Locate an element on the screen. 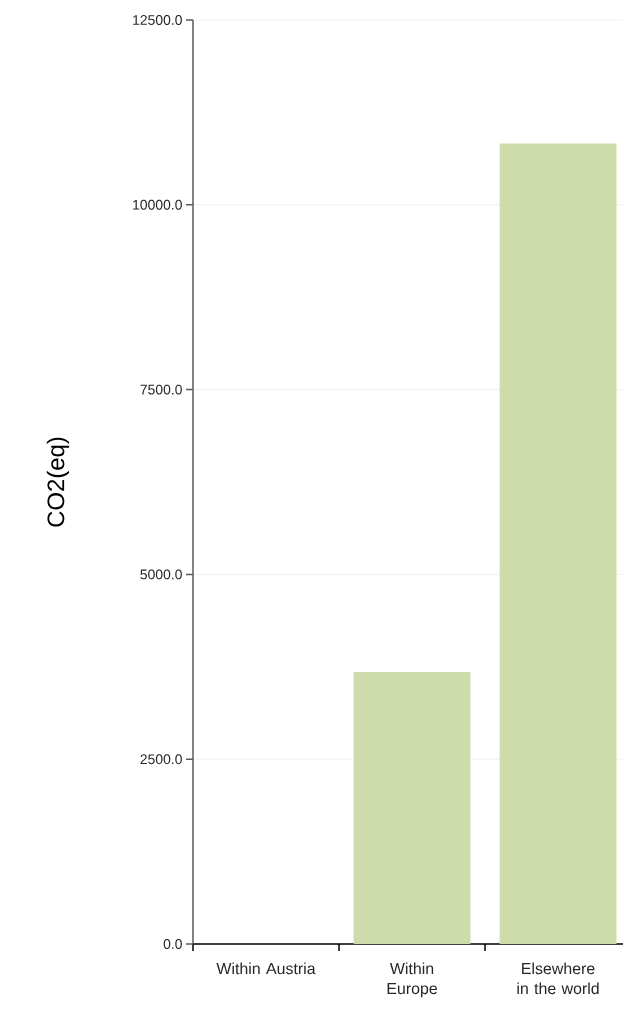 This screenshot has height=1025, width=623. y-tick-label: 12500.0 is located at coordinates (157, 20).